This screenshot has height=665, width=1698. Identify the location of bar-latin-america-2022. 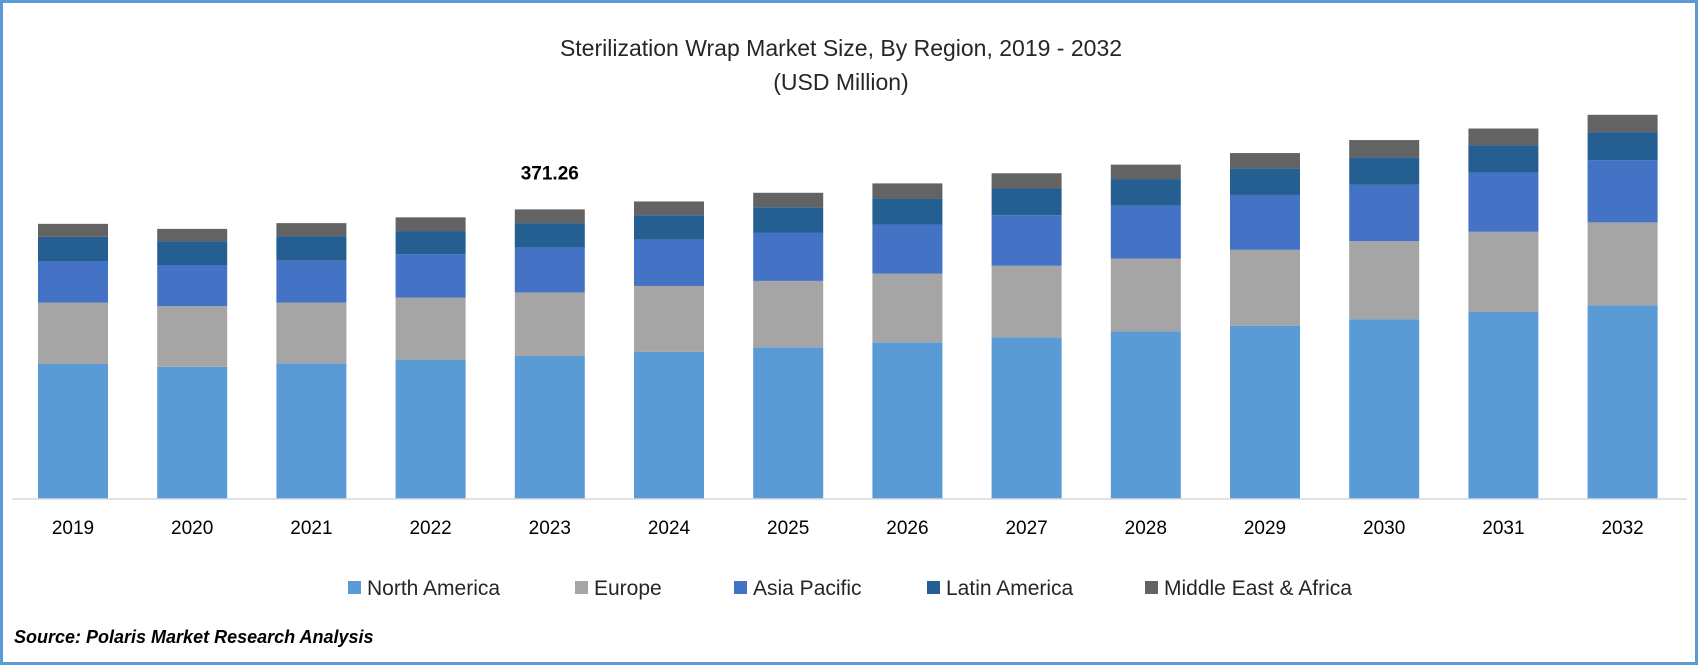
(430, 243).